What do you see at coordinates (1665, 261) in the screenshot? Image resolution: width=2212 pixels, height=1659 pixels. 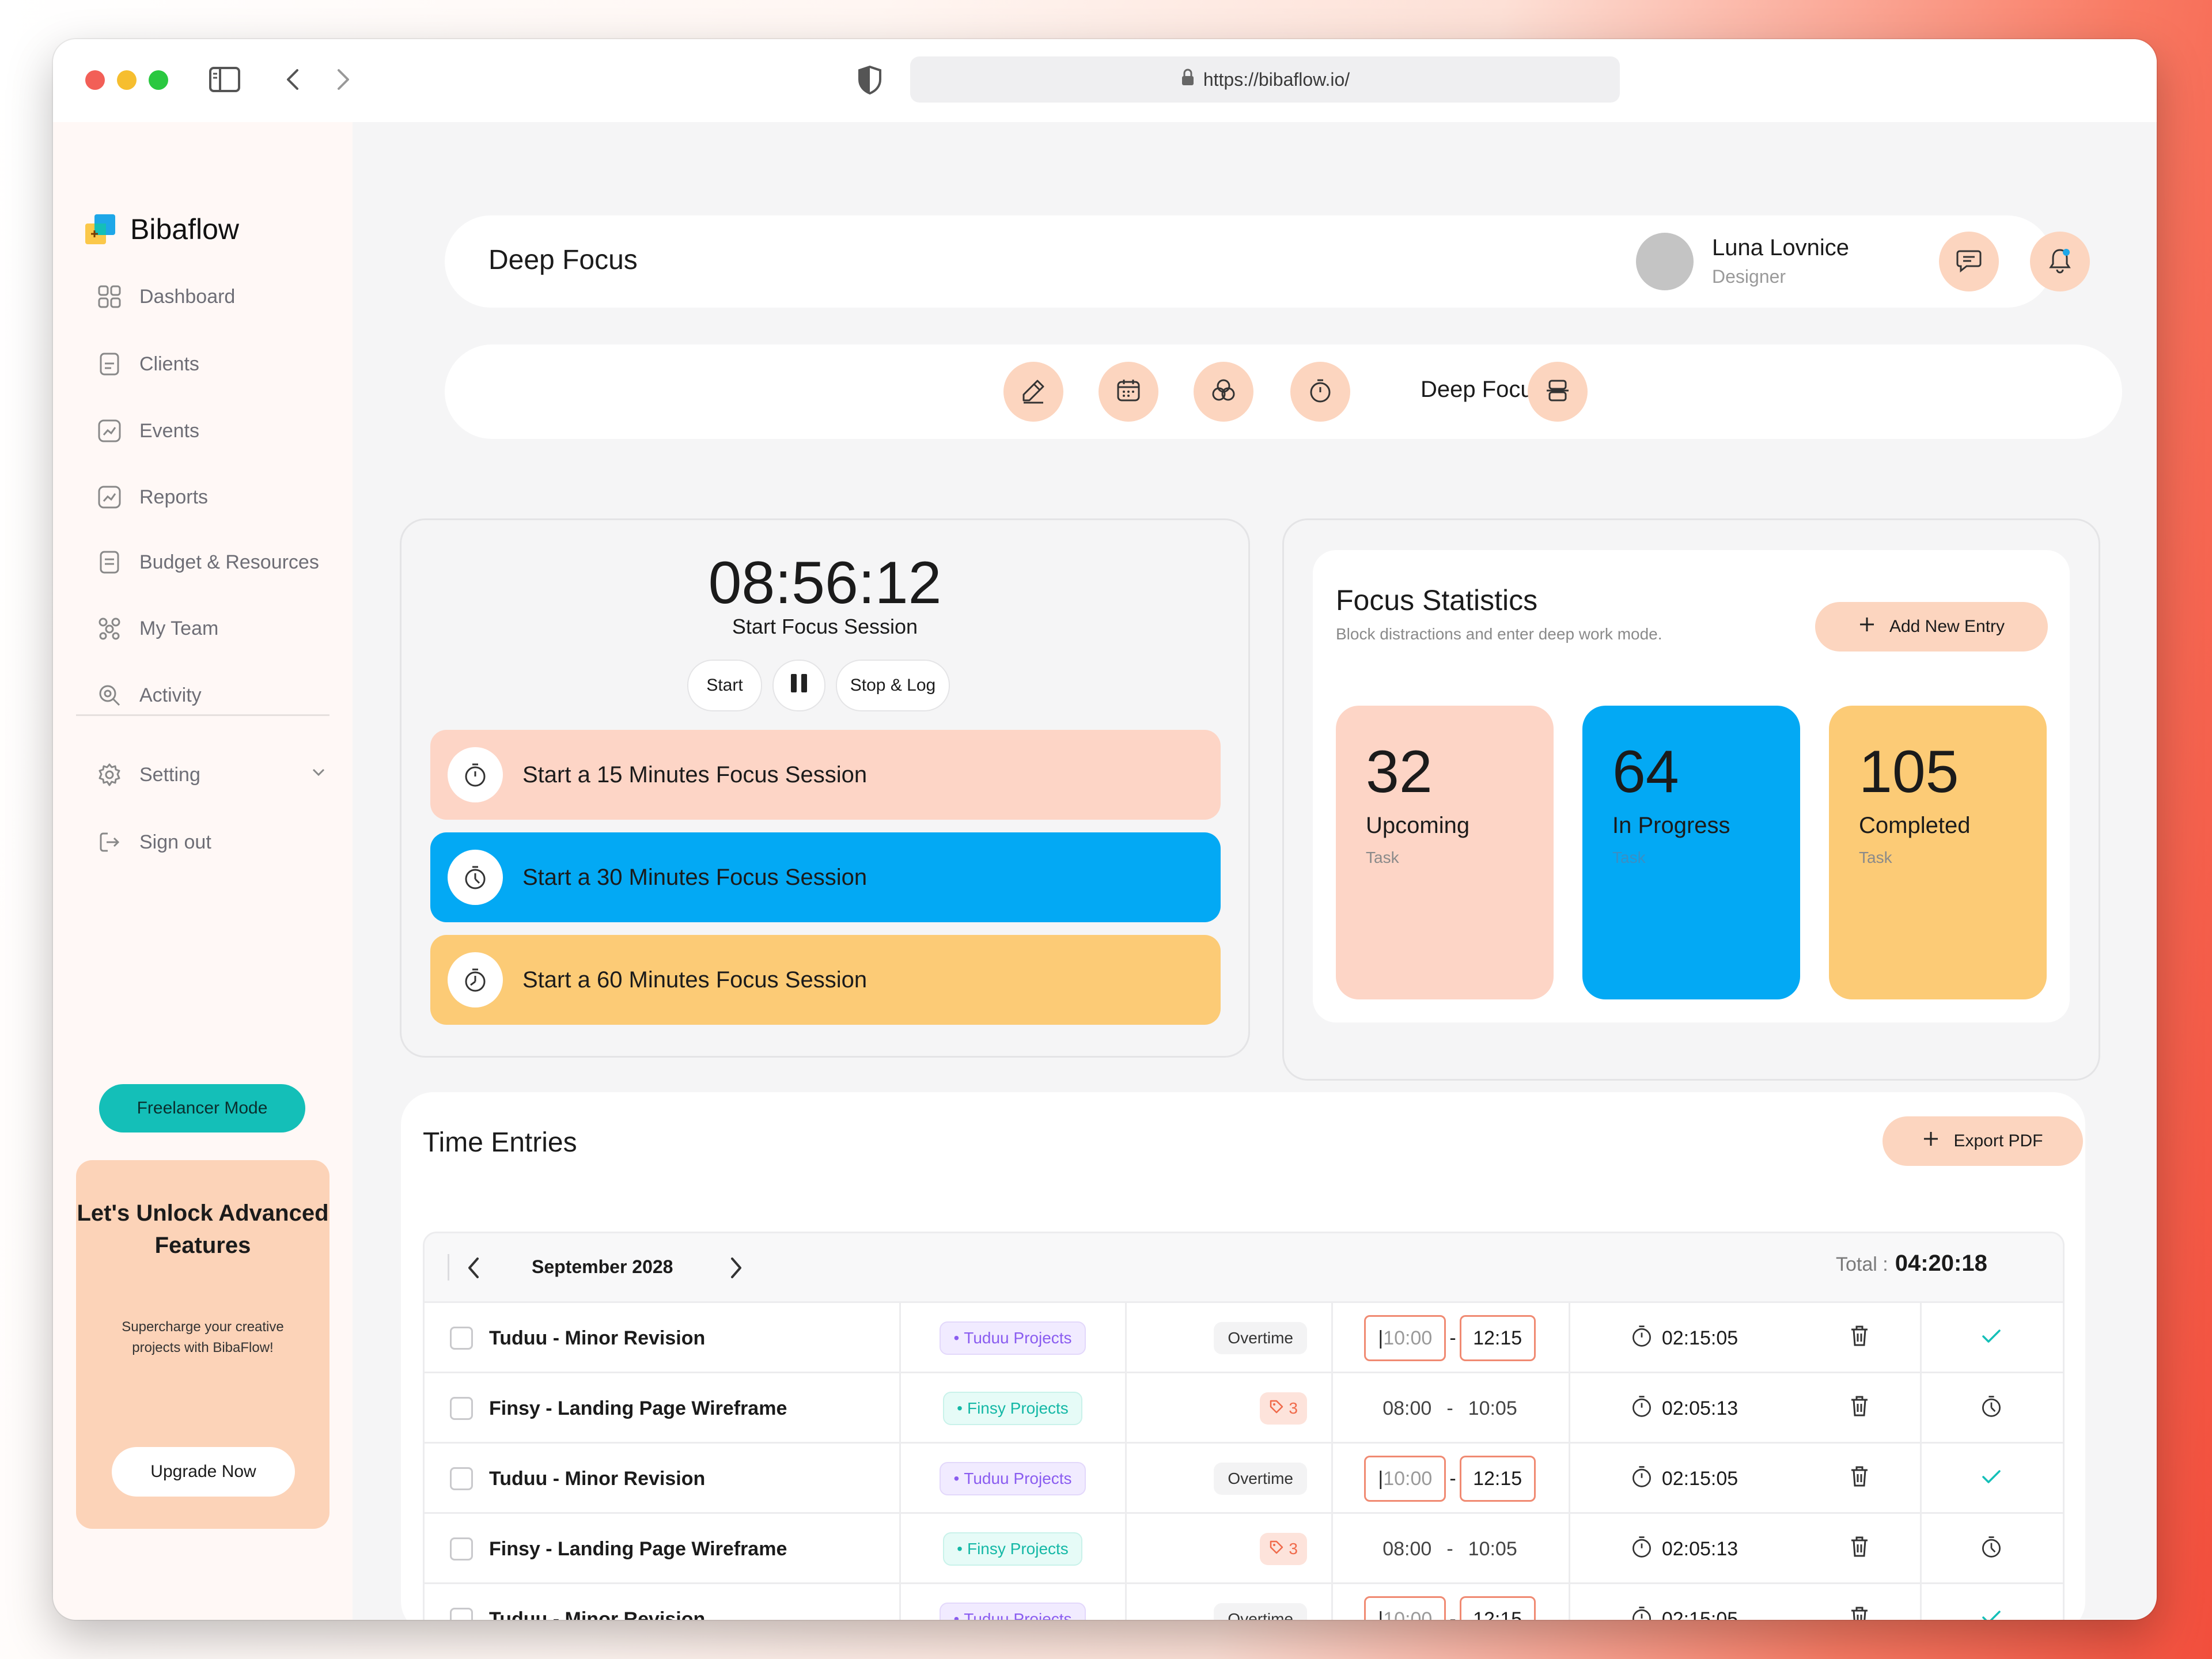 I see `avatar` at bounding box center [1665, 261].